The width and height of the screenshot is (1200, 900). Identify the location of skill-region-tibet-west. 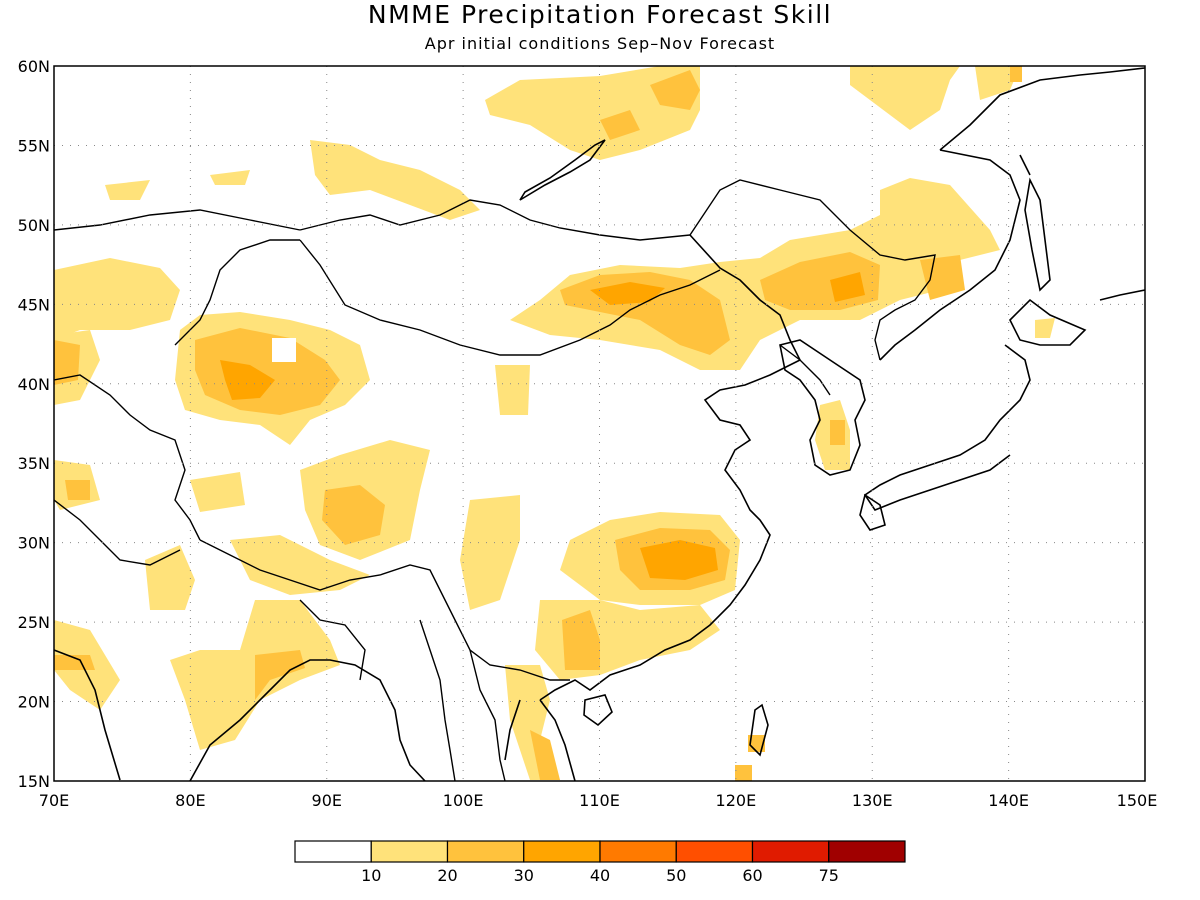
(217, 492).